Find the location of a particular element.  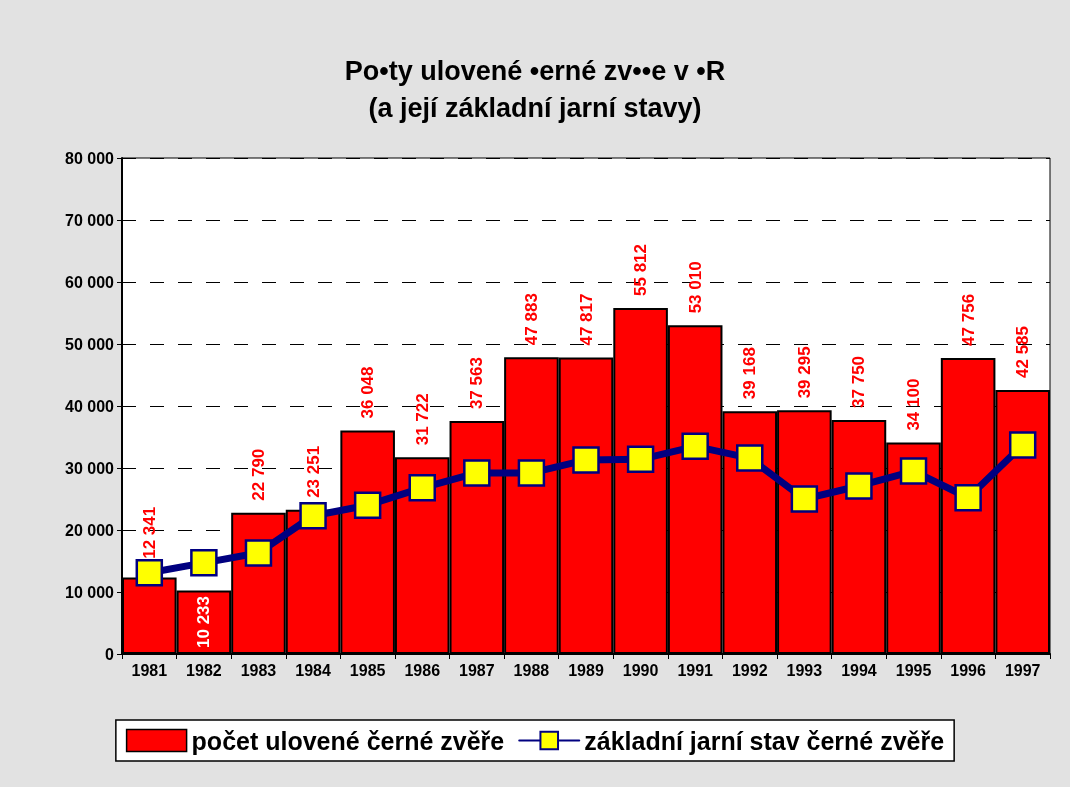

legend-label: základní jarní stav černé zvěře is located at coordinates (764, 740).